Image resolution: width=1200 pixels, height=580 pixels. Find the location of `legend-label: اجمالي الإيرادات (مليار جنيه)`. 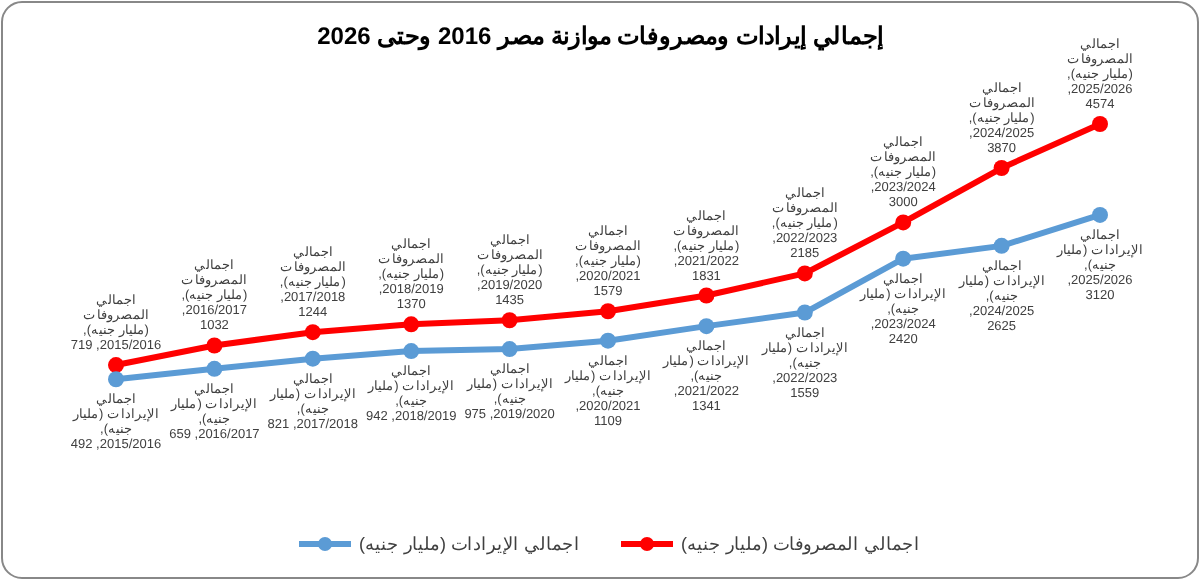

legend-label: اجمالي الإيرادات (مليار جنيه) is located at coordinates (469, 545).